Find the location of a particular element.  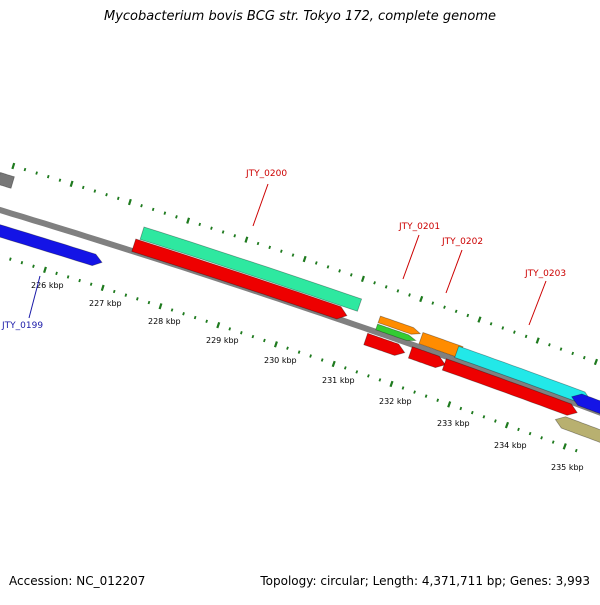

gene-feature-gray is located at coordinates (7, 180).